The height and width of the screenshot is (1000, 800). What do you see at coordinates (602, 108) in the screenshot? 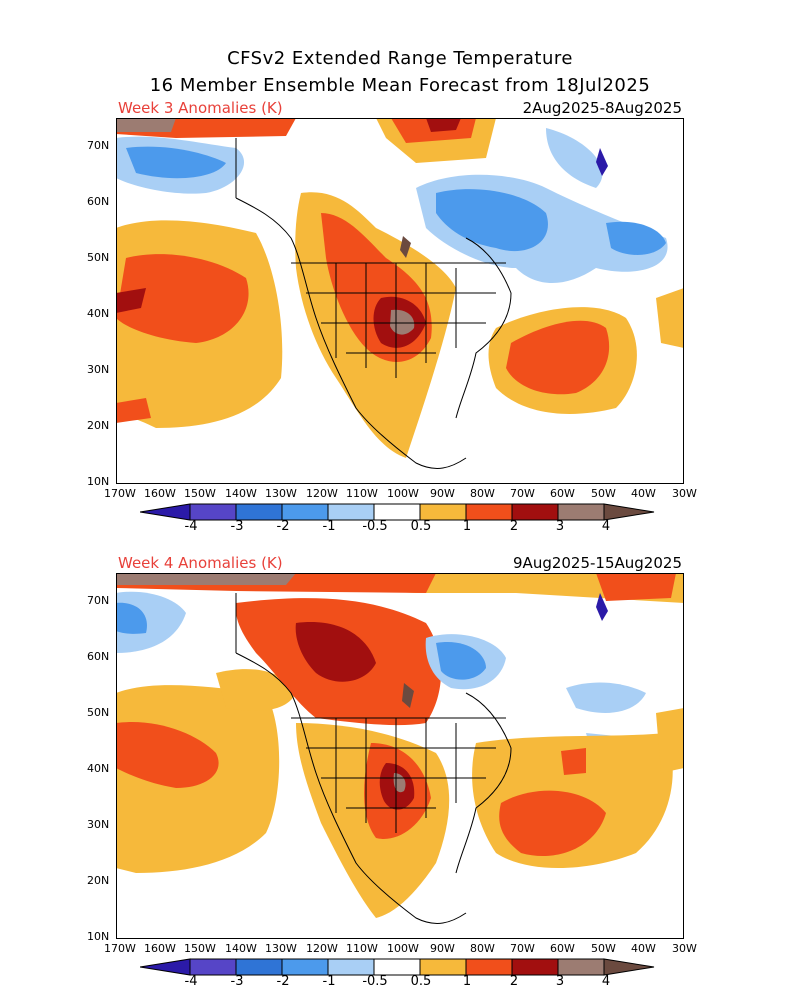
I see `week3-dates: 2Aug2025-8Aug2025` at bounding box center [602, 108].